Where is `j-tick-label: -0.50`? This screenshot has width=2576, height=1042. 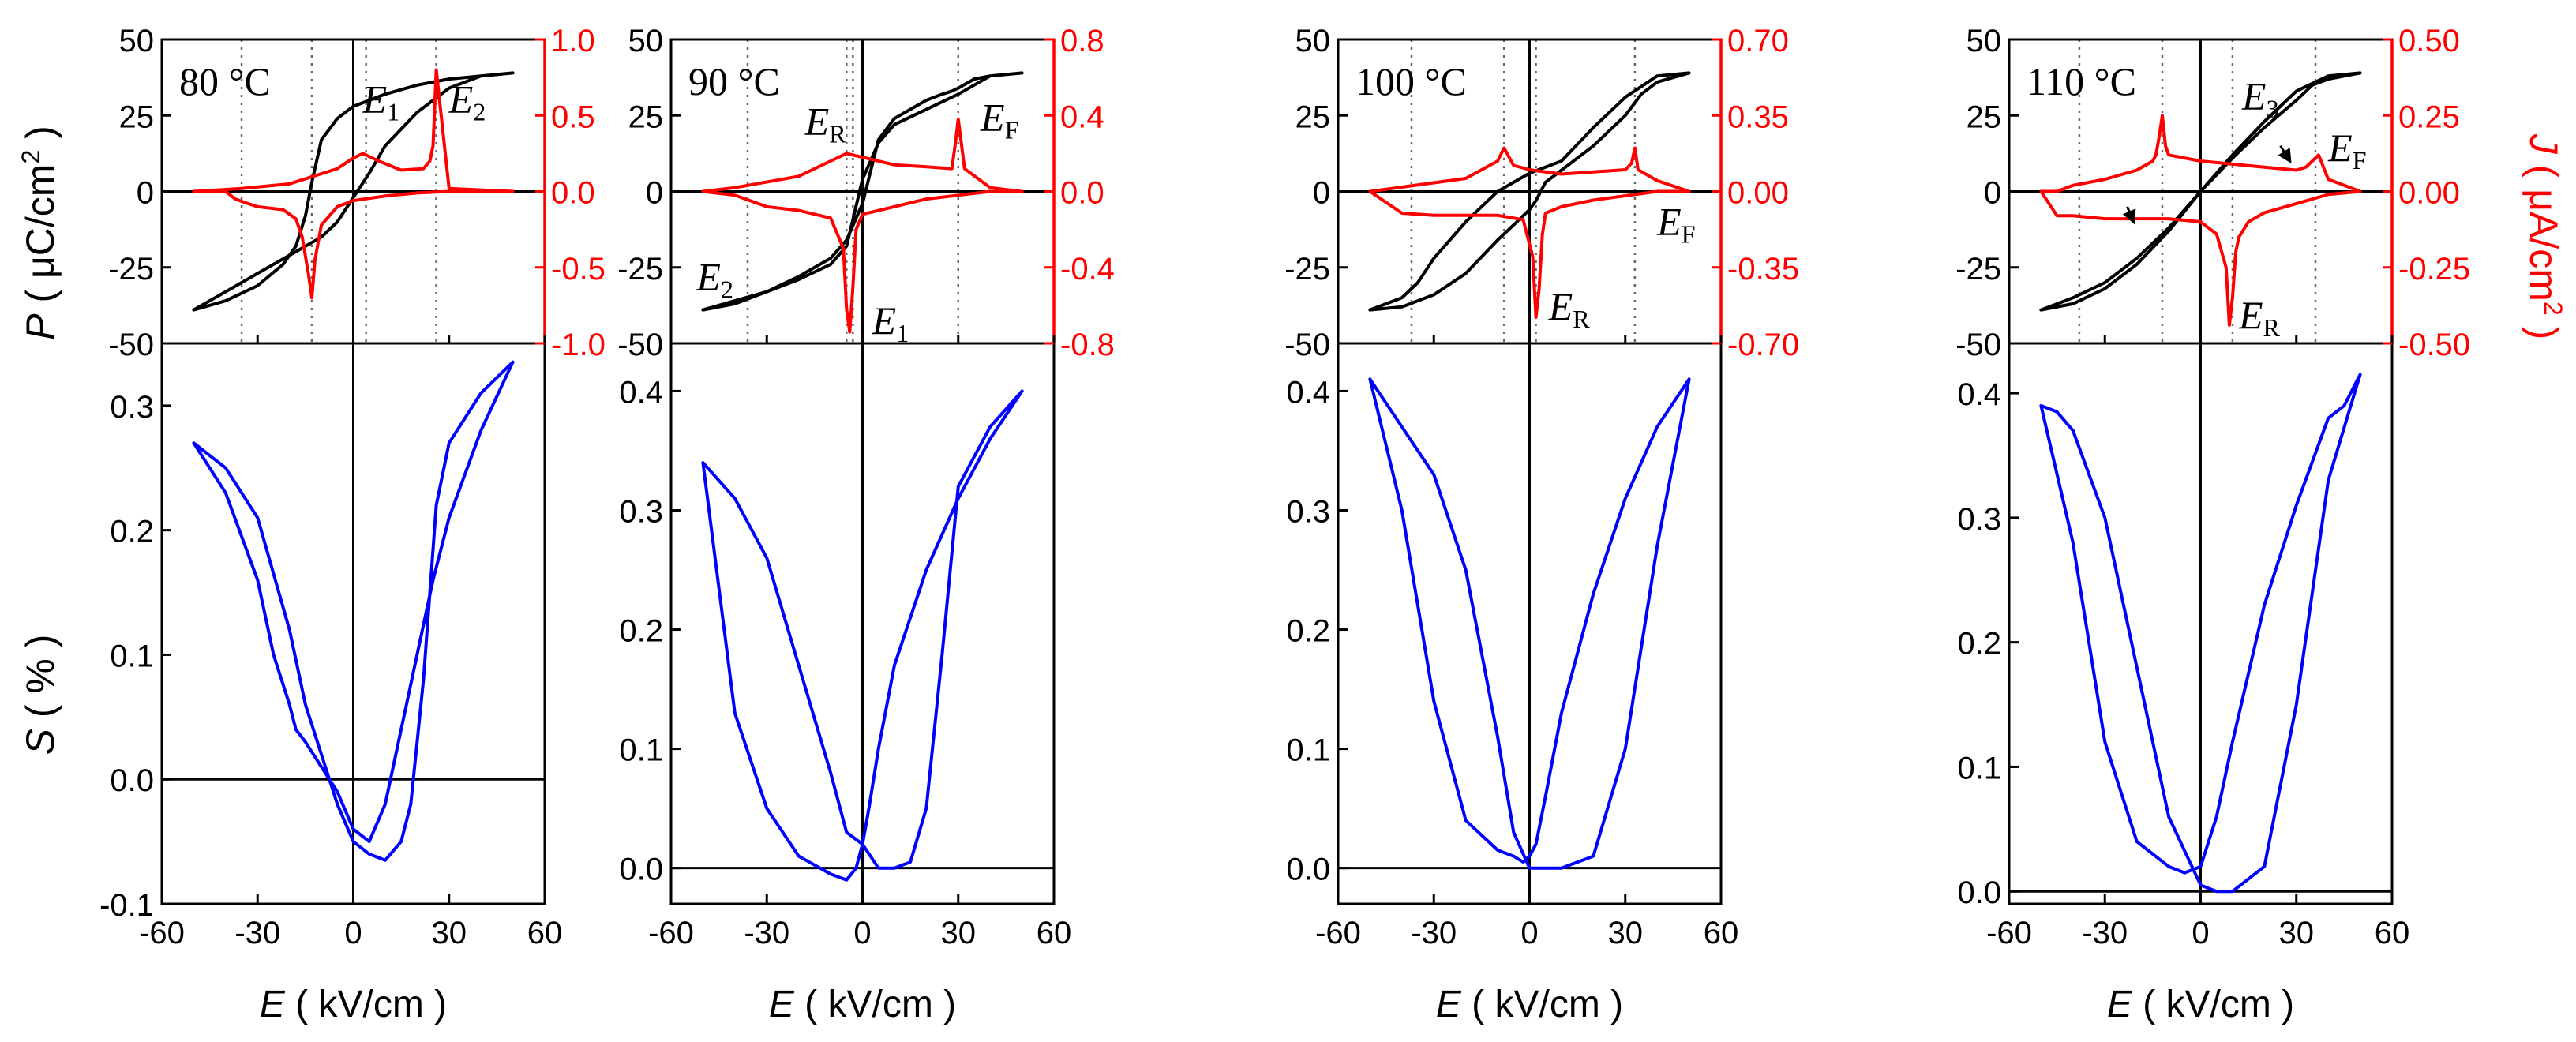 j-tick-label: -0.50 is located at coordinates (2434, 345).